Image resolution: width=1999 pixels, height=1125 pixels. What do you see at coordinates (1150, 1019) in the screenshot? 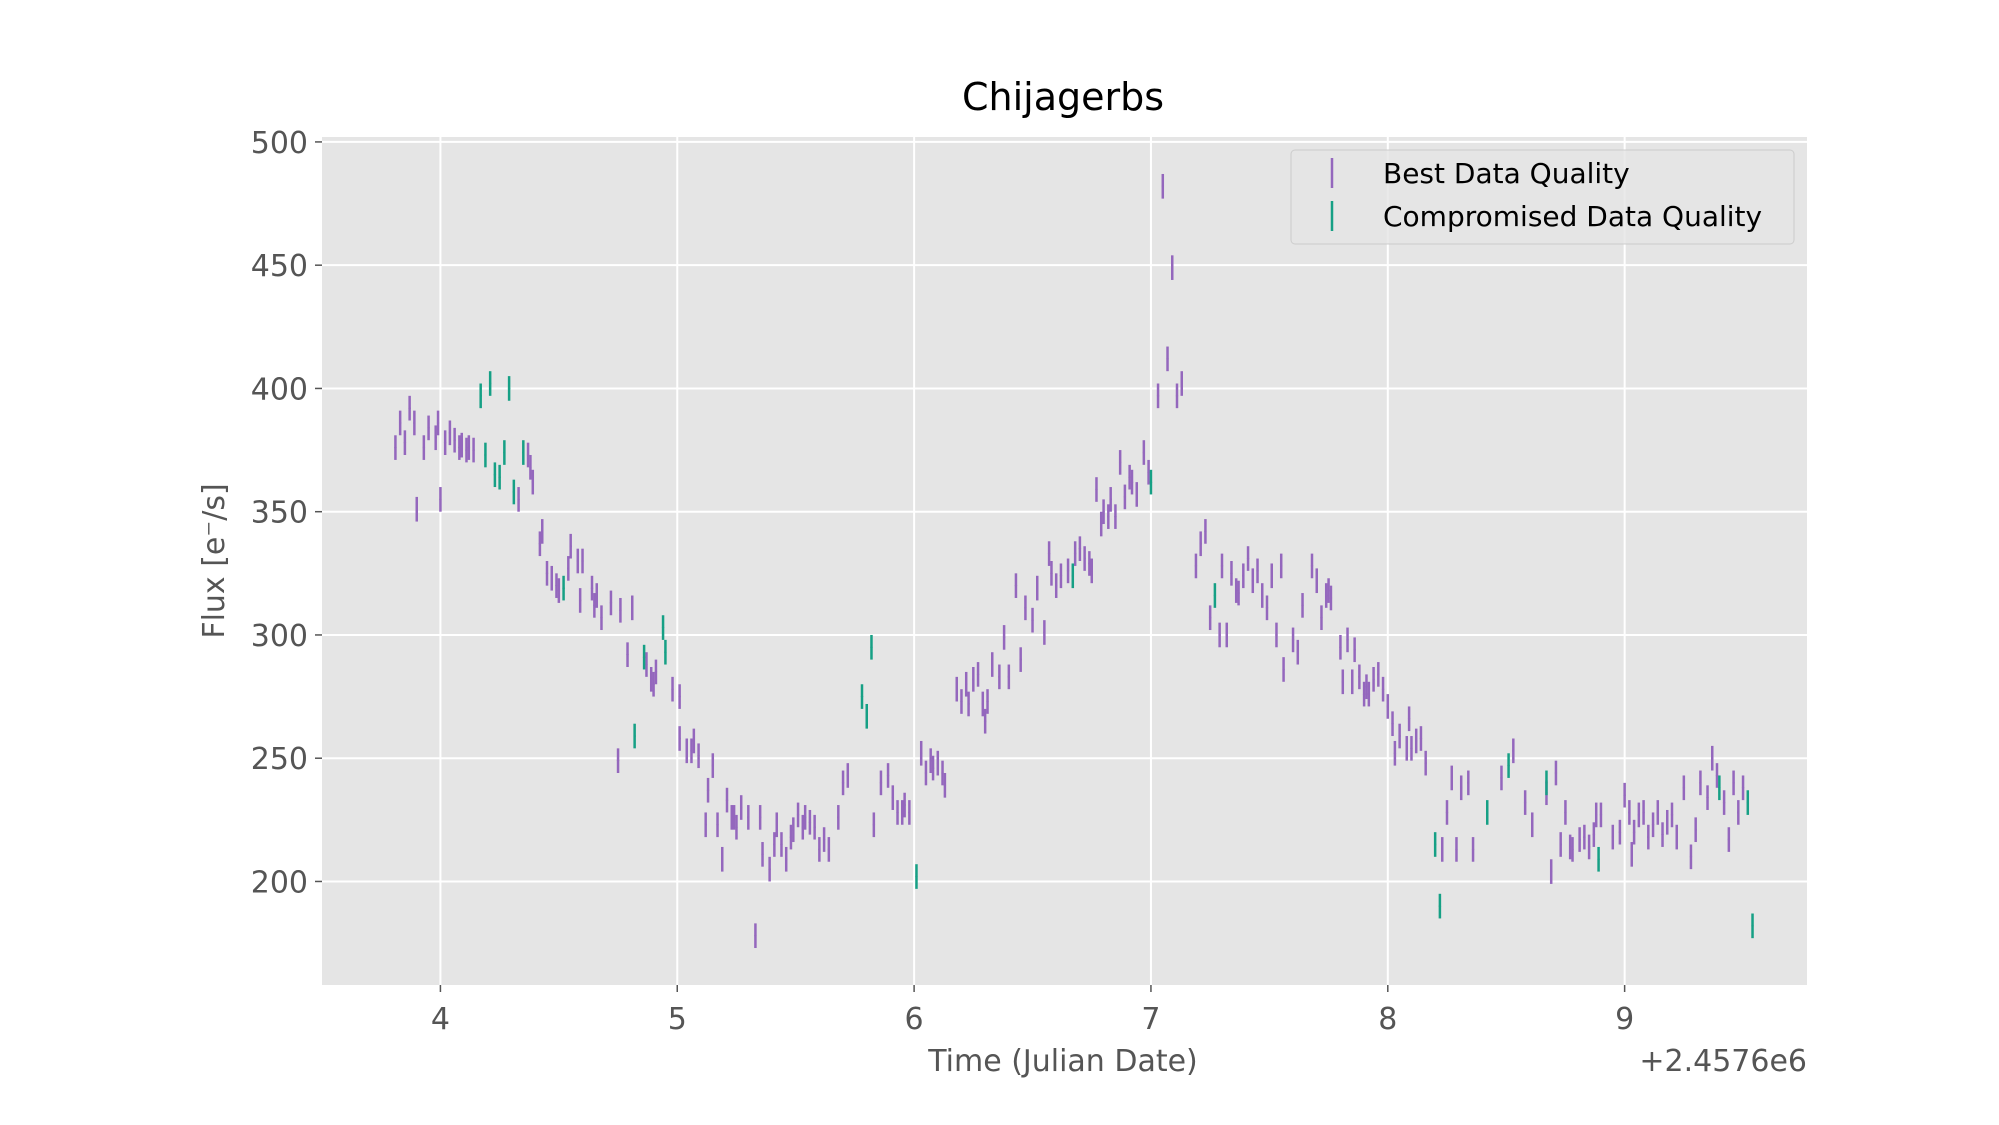
I see `x-tick-label: 7` at bounding box center [1150, 1019].